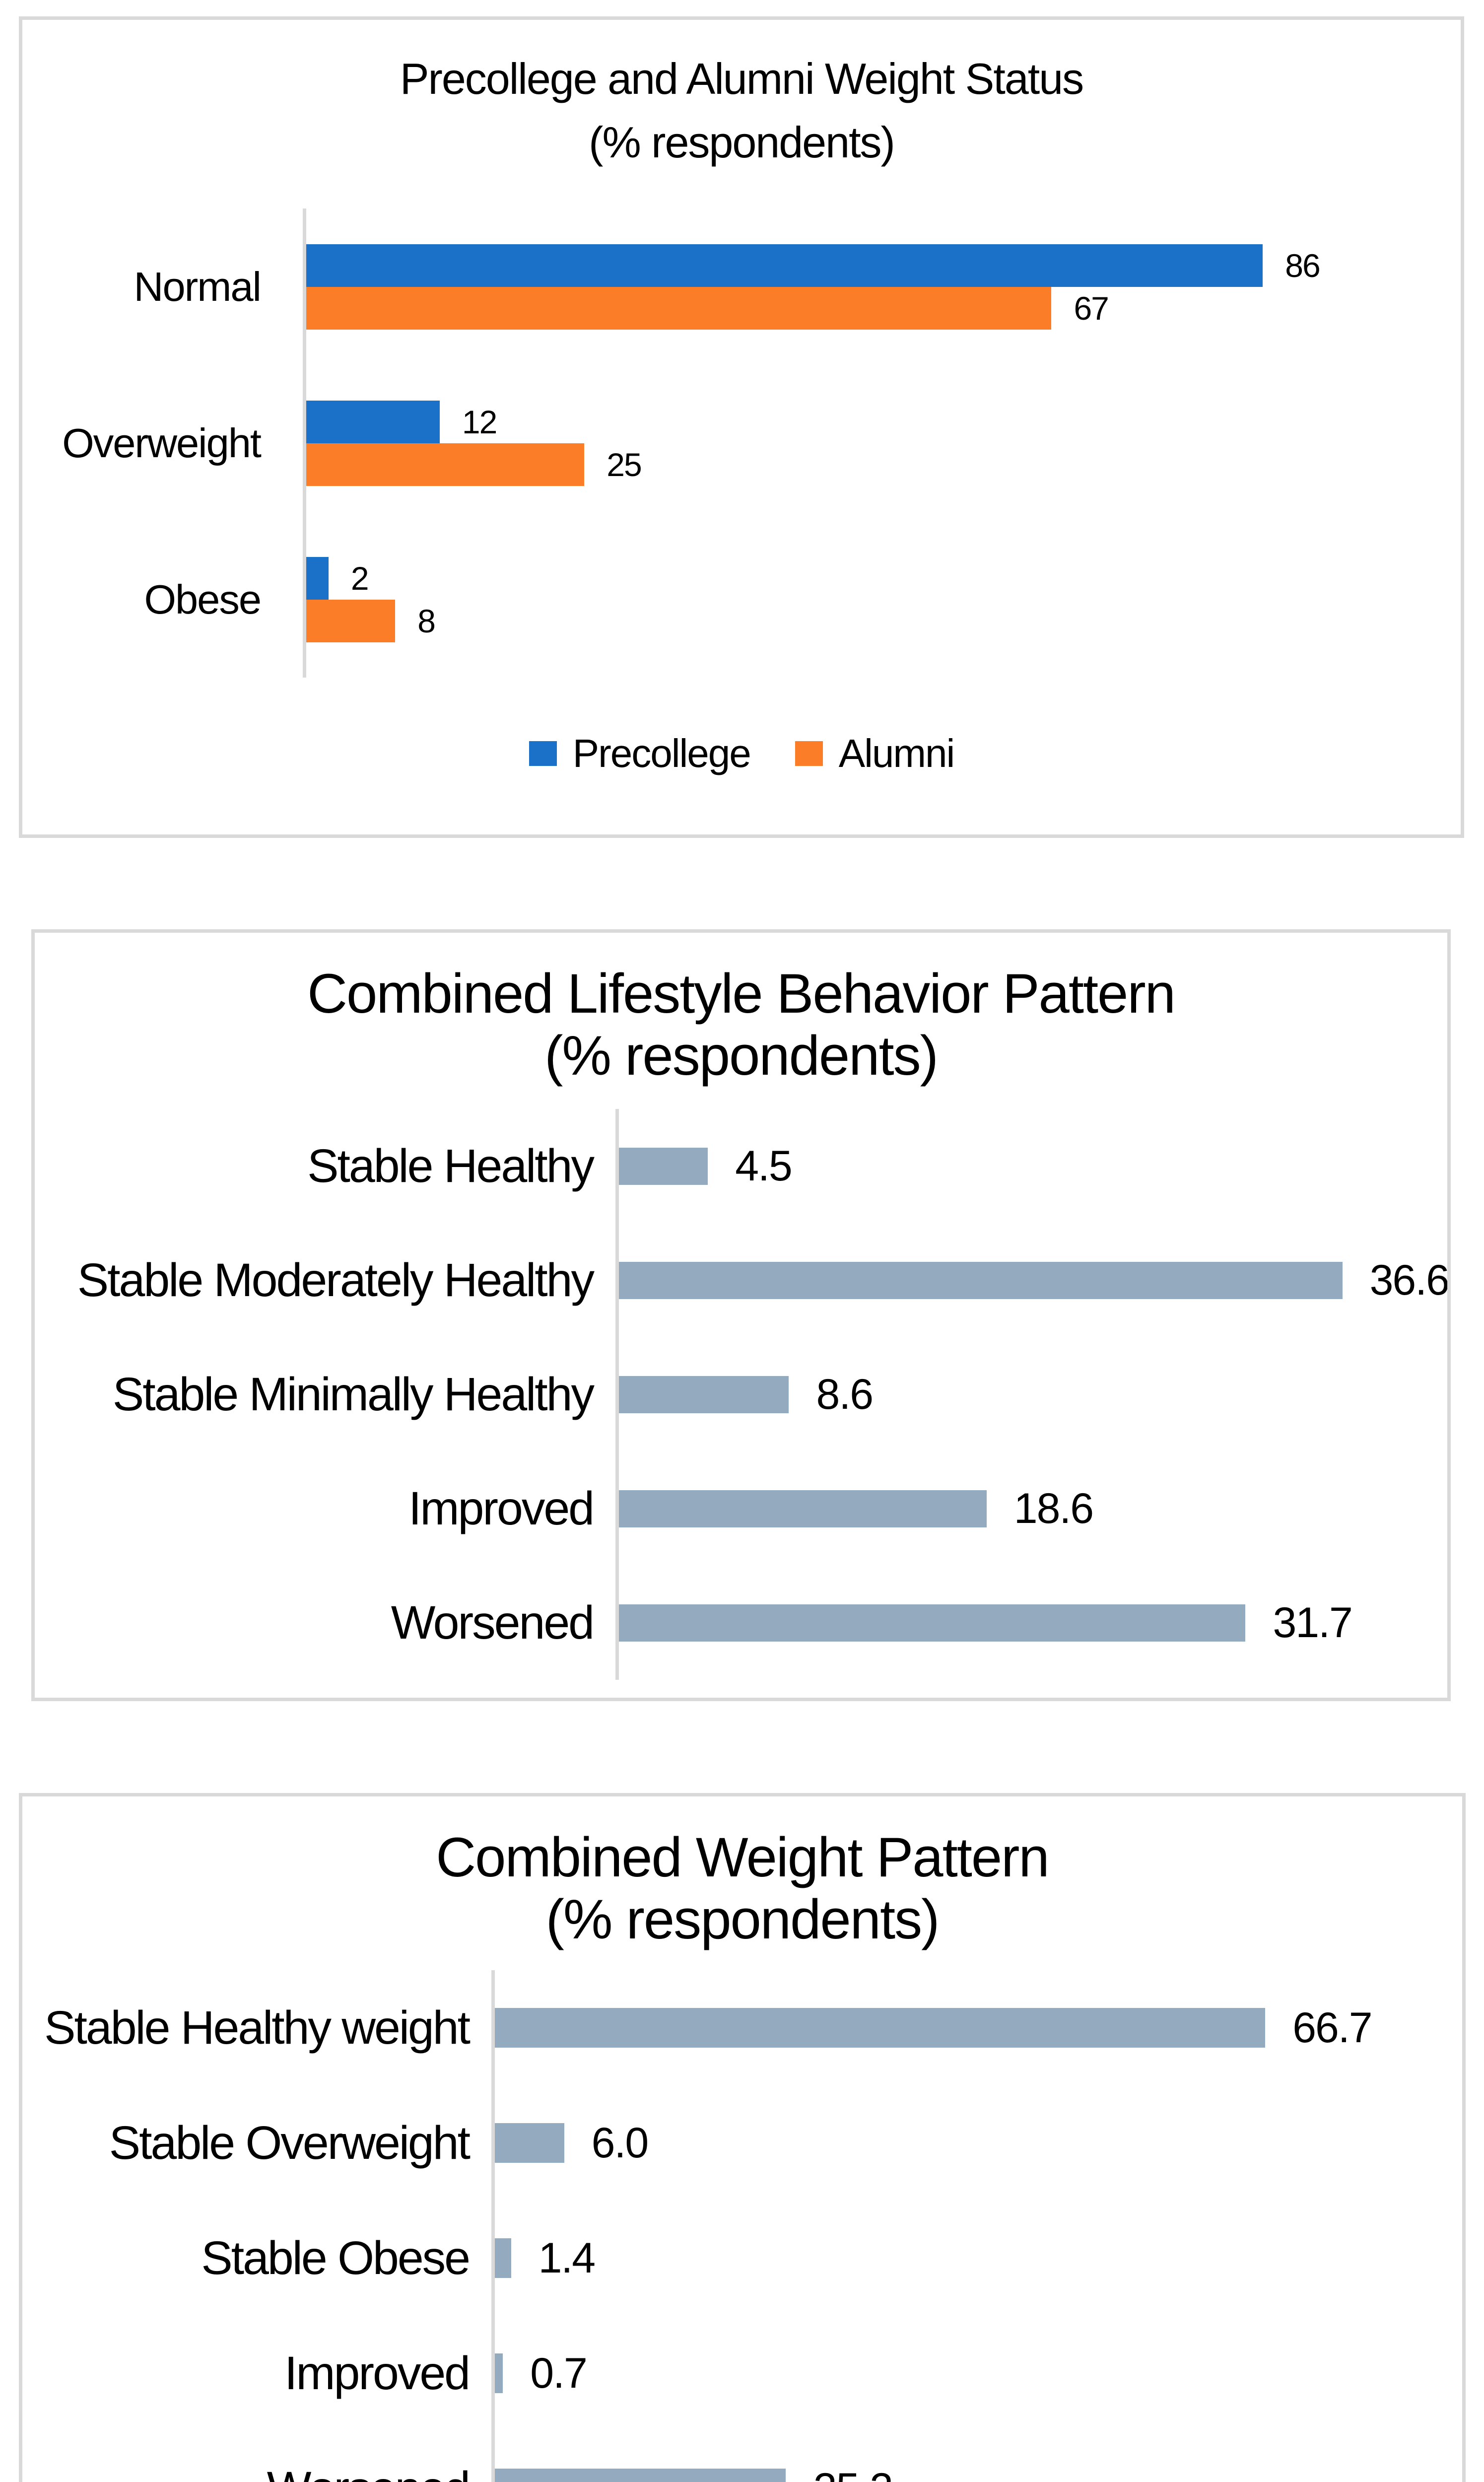 The image size is (1484, 2482). I want to click on value-label: 66.7, so click(1332, 2028).